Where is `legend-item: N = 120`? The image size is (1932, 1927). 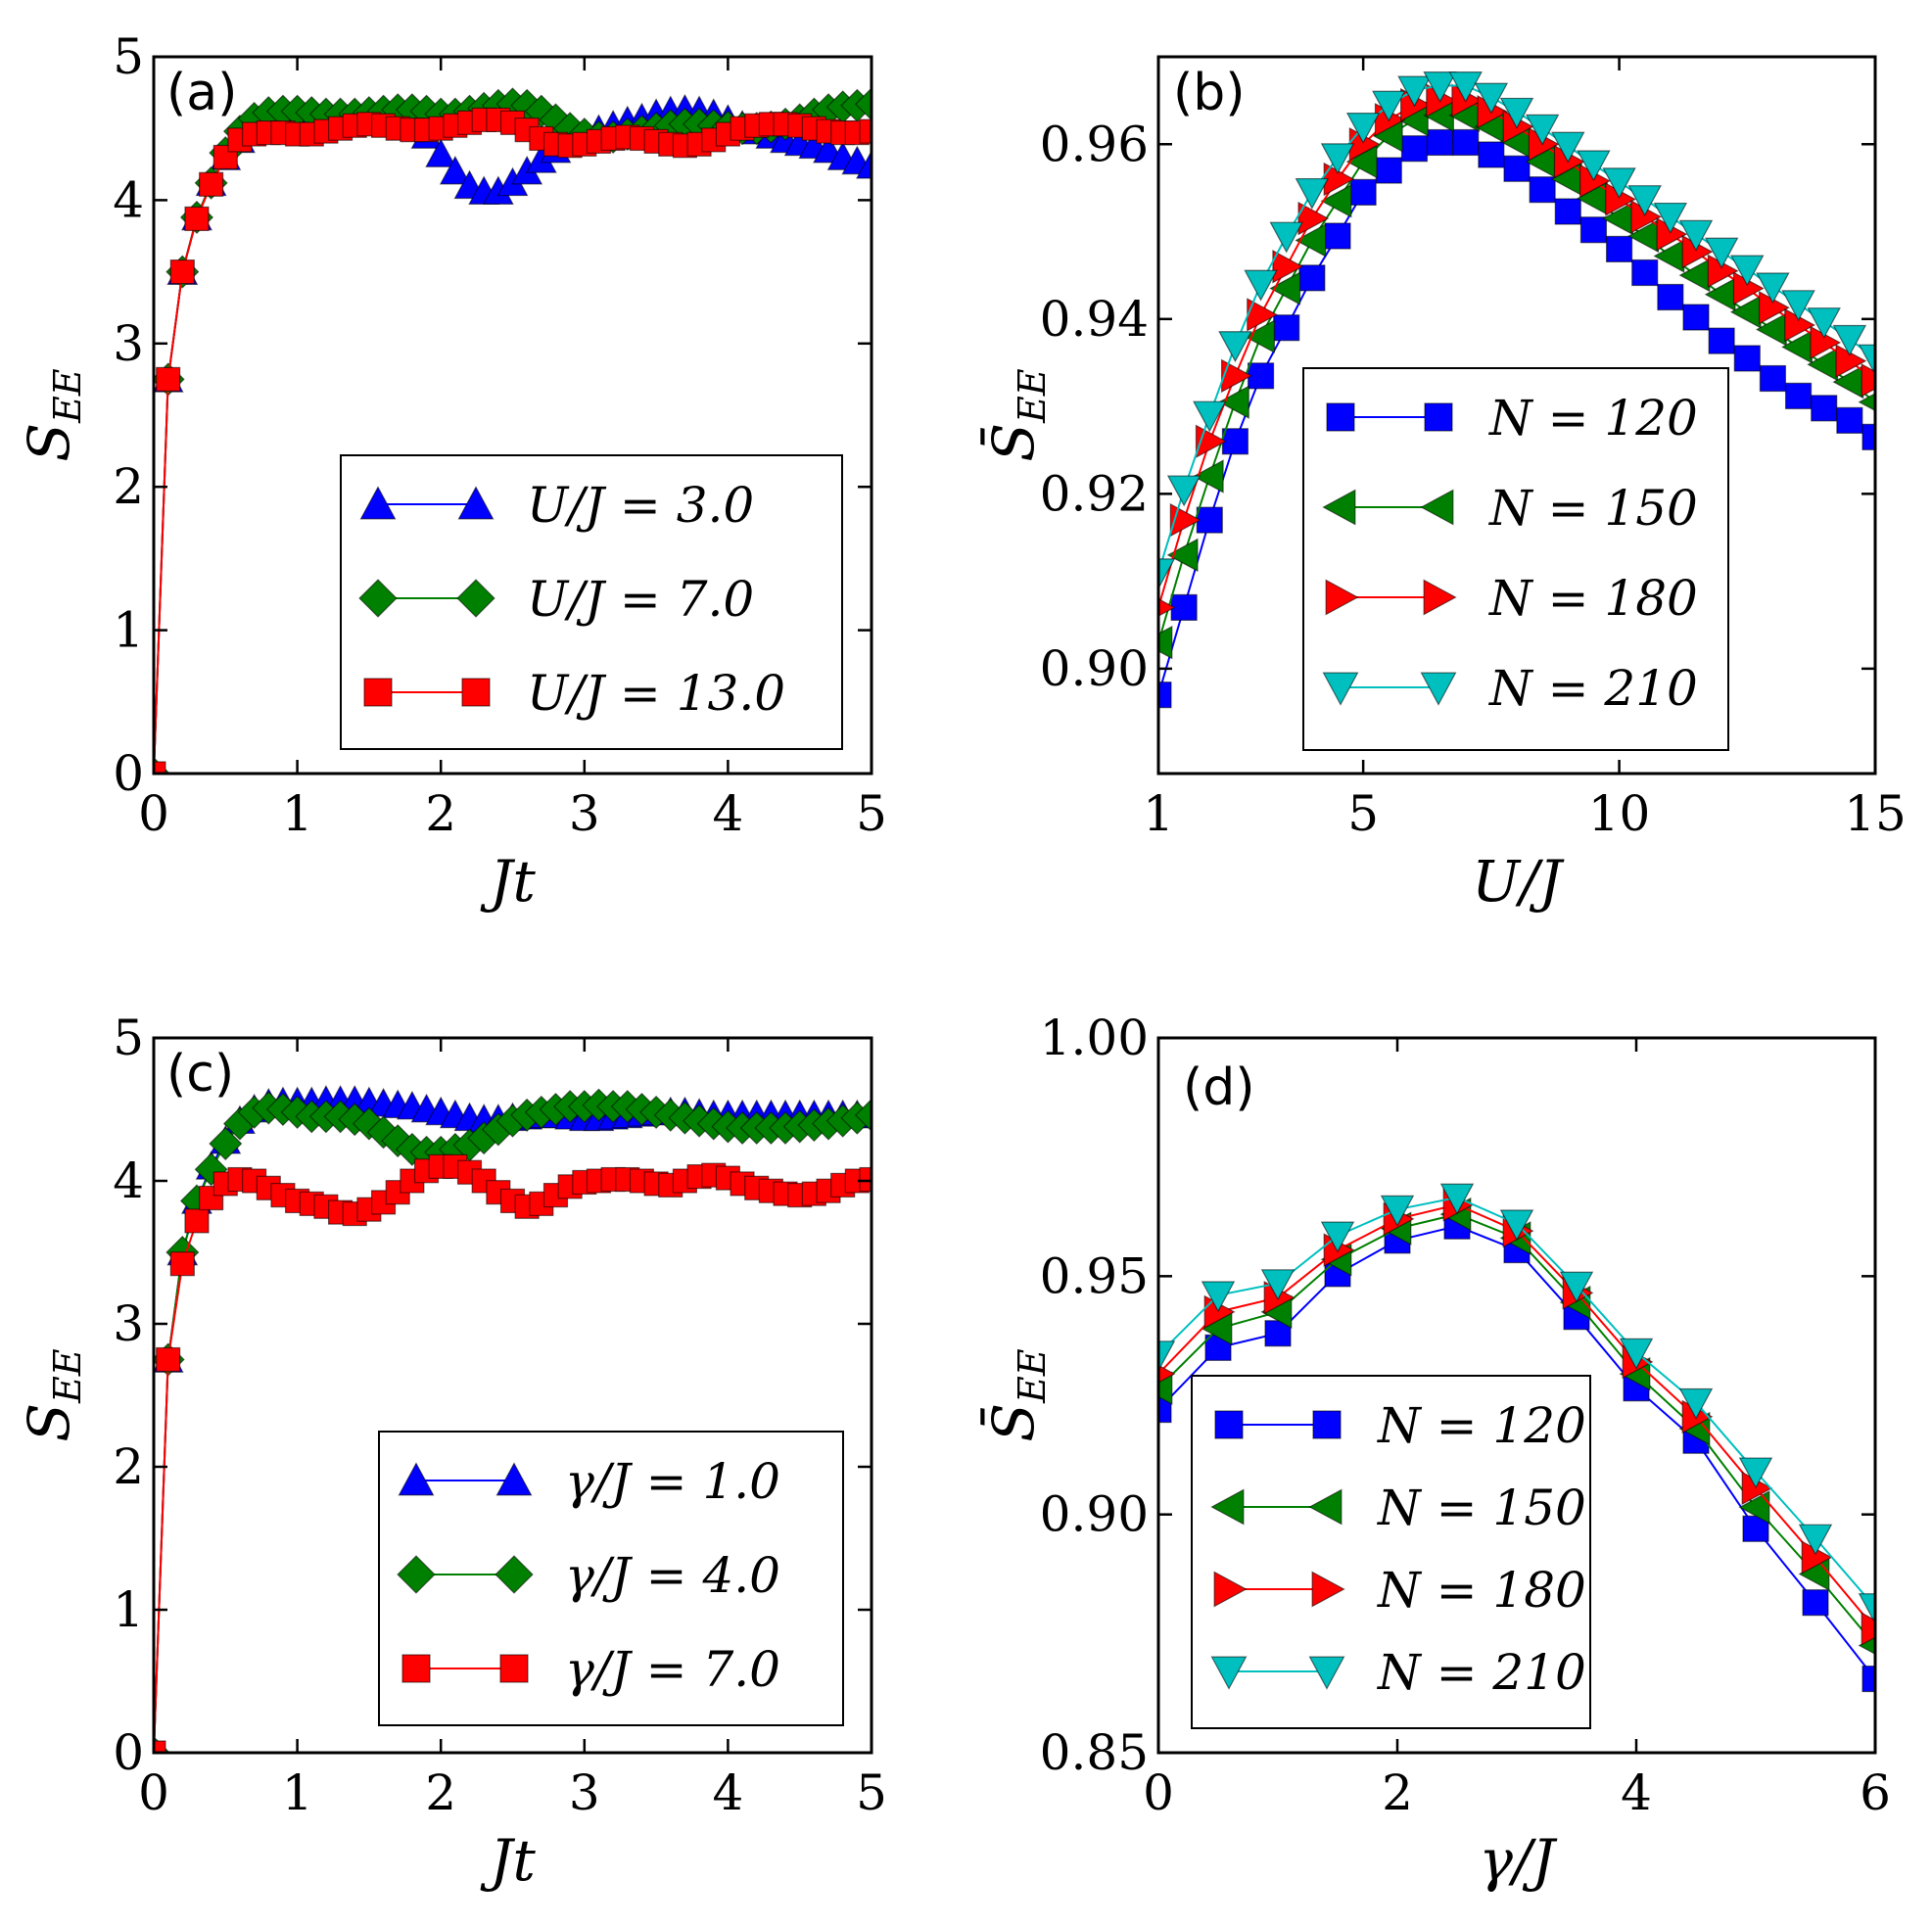 legend-item: N = 120 is located at coordinates (1400, 1425).